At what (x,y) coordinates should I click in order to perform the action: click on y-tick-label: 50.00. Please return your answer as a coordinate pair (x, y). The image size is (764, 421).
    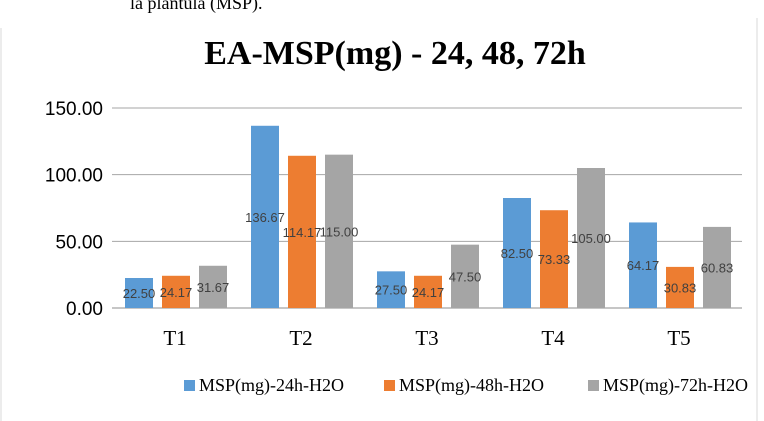
    Looking at the image, I should click on (79, 242).